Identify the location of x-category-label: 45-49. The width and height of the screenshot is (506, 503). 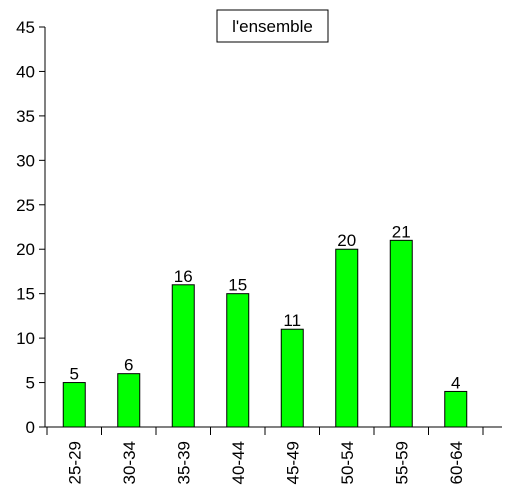
(292, 462).